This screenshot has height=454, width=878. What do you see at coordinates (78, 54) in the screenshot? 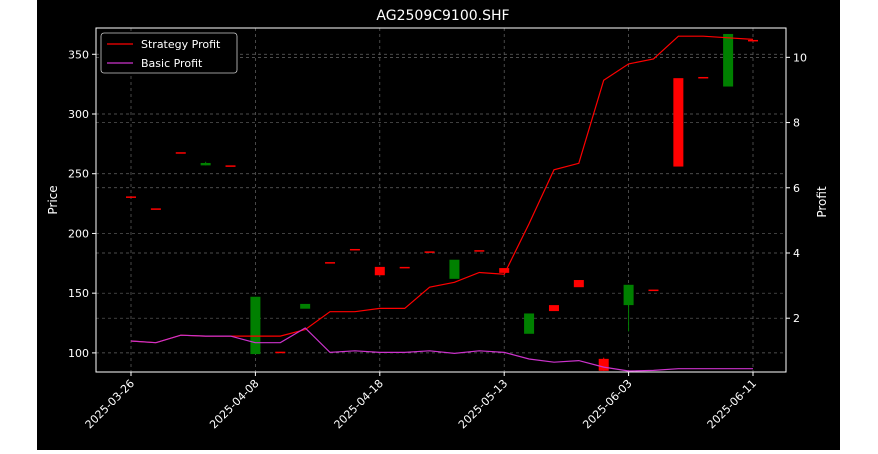
I see `y-left-tick-label: 350` at bounding box center [78, 54].